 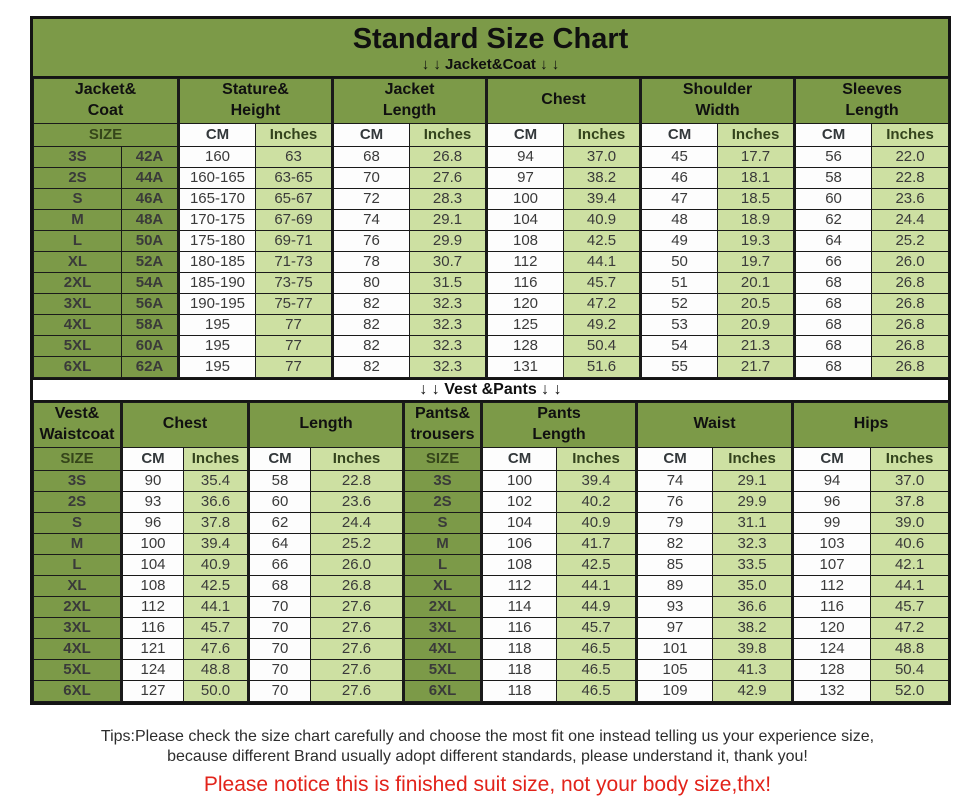 What do you see at coordinates (77, 690) in the screenshot?
I see `size-cell: 6XL` at bounding box center [77, 690].